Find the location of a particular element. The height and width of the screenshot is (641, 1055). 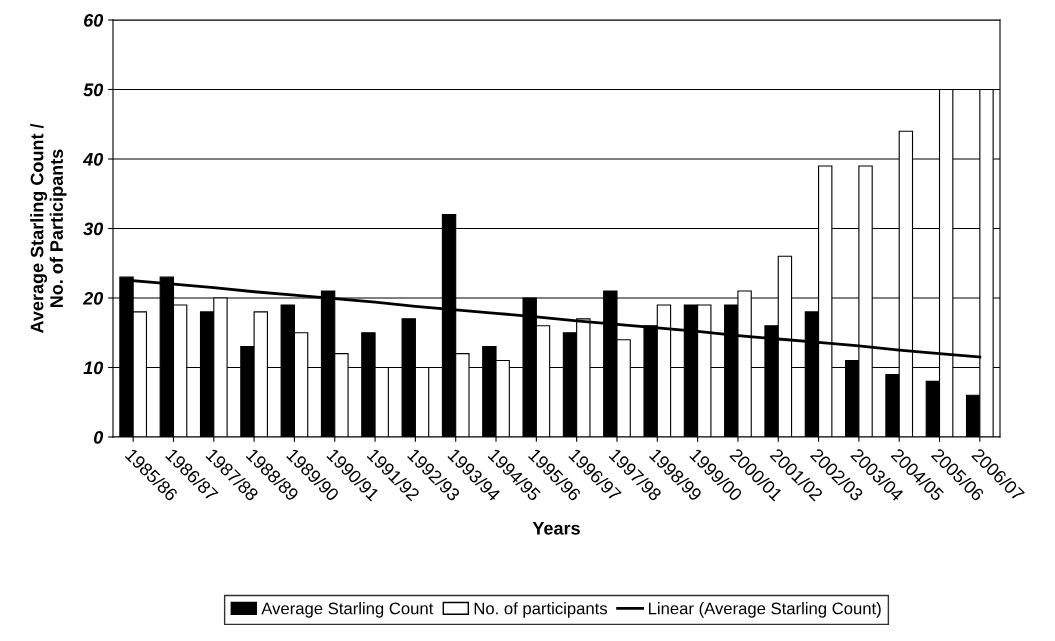

y-tick-label: 40 is located at coordinates (93, 159).